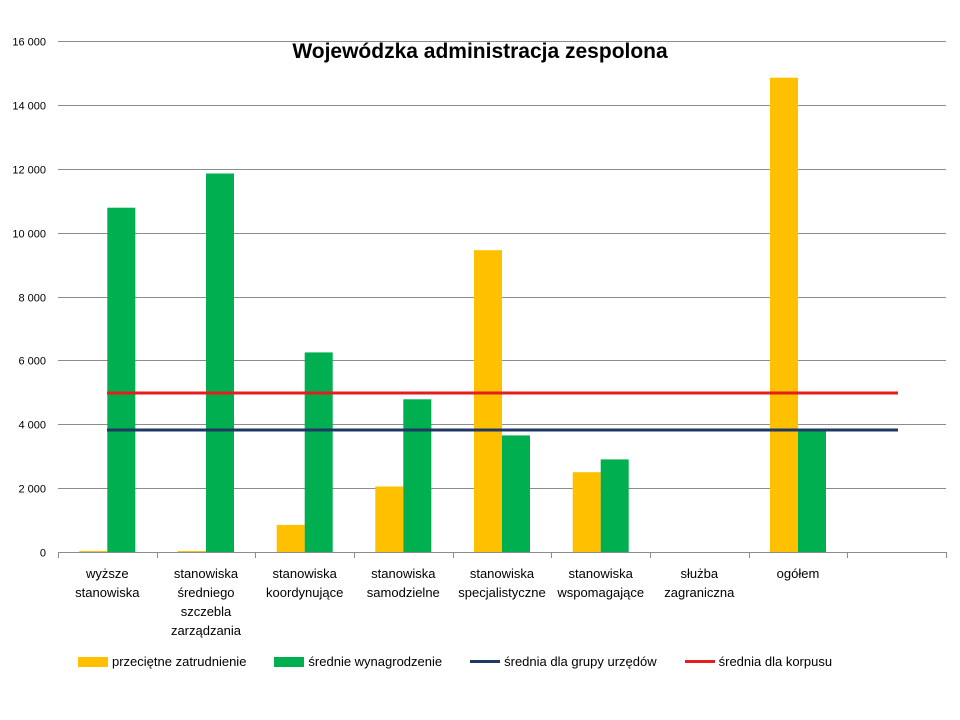  I want to click on y-tick-label: 4 000, so click(32, 426).